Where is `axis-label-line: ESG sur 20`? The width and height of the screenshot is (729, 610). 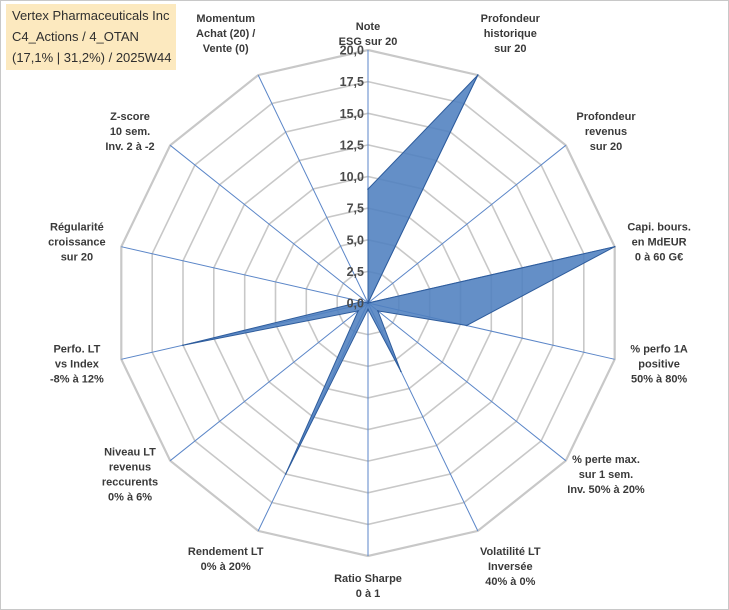
axis-label-line: ESG sur 20 is located at coordinates (368, 42).